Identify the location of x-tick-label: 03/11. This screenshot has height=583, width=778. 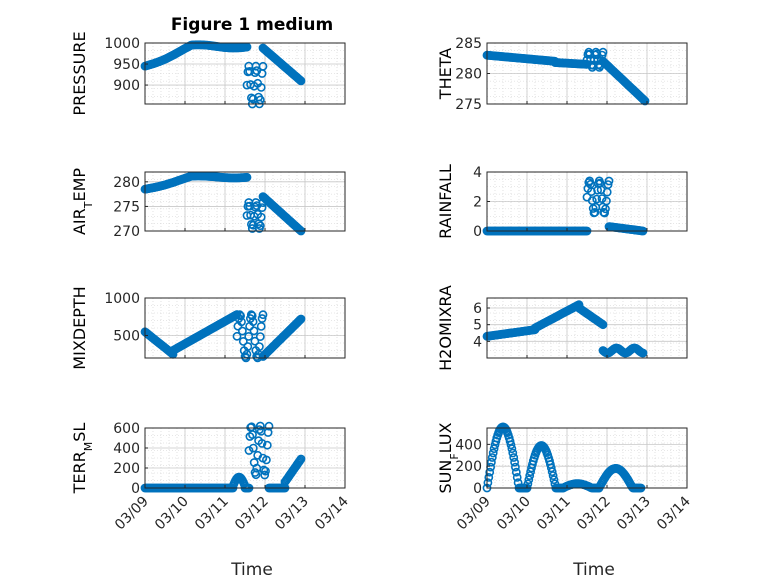
(212, 514).